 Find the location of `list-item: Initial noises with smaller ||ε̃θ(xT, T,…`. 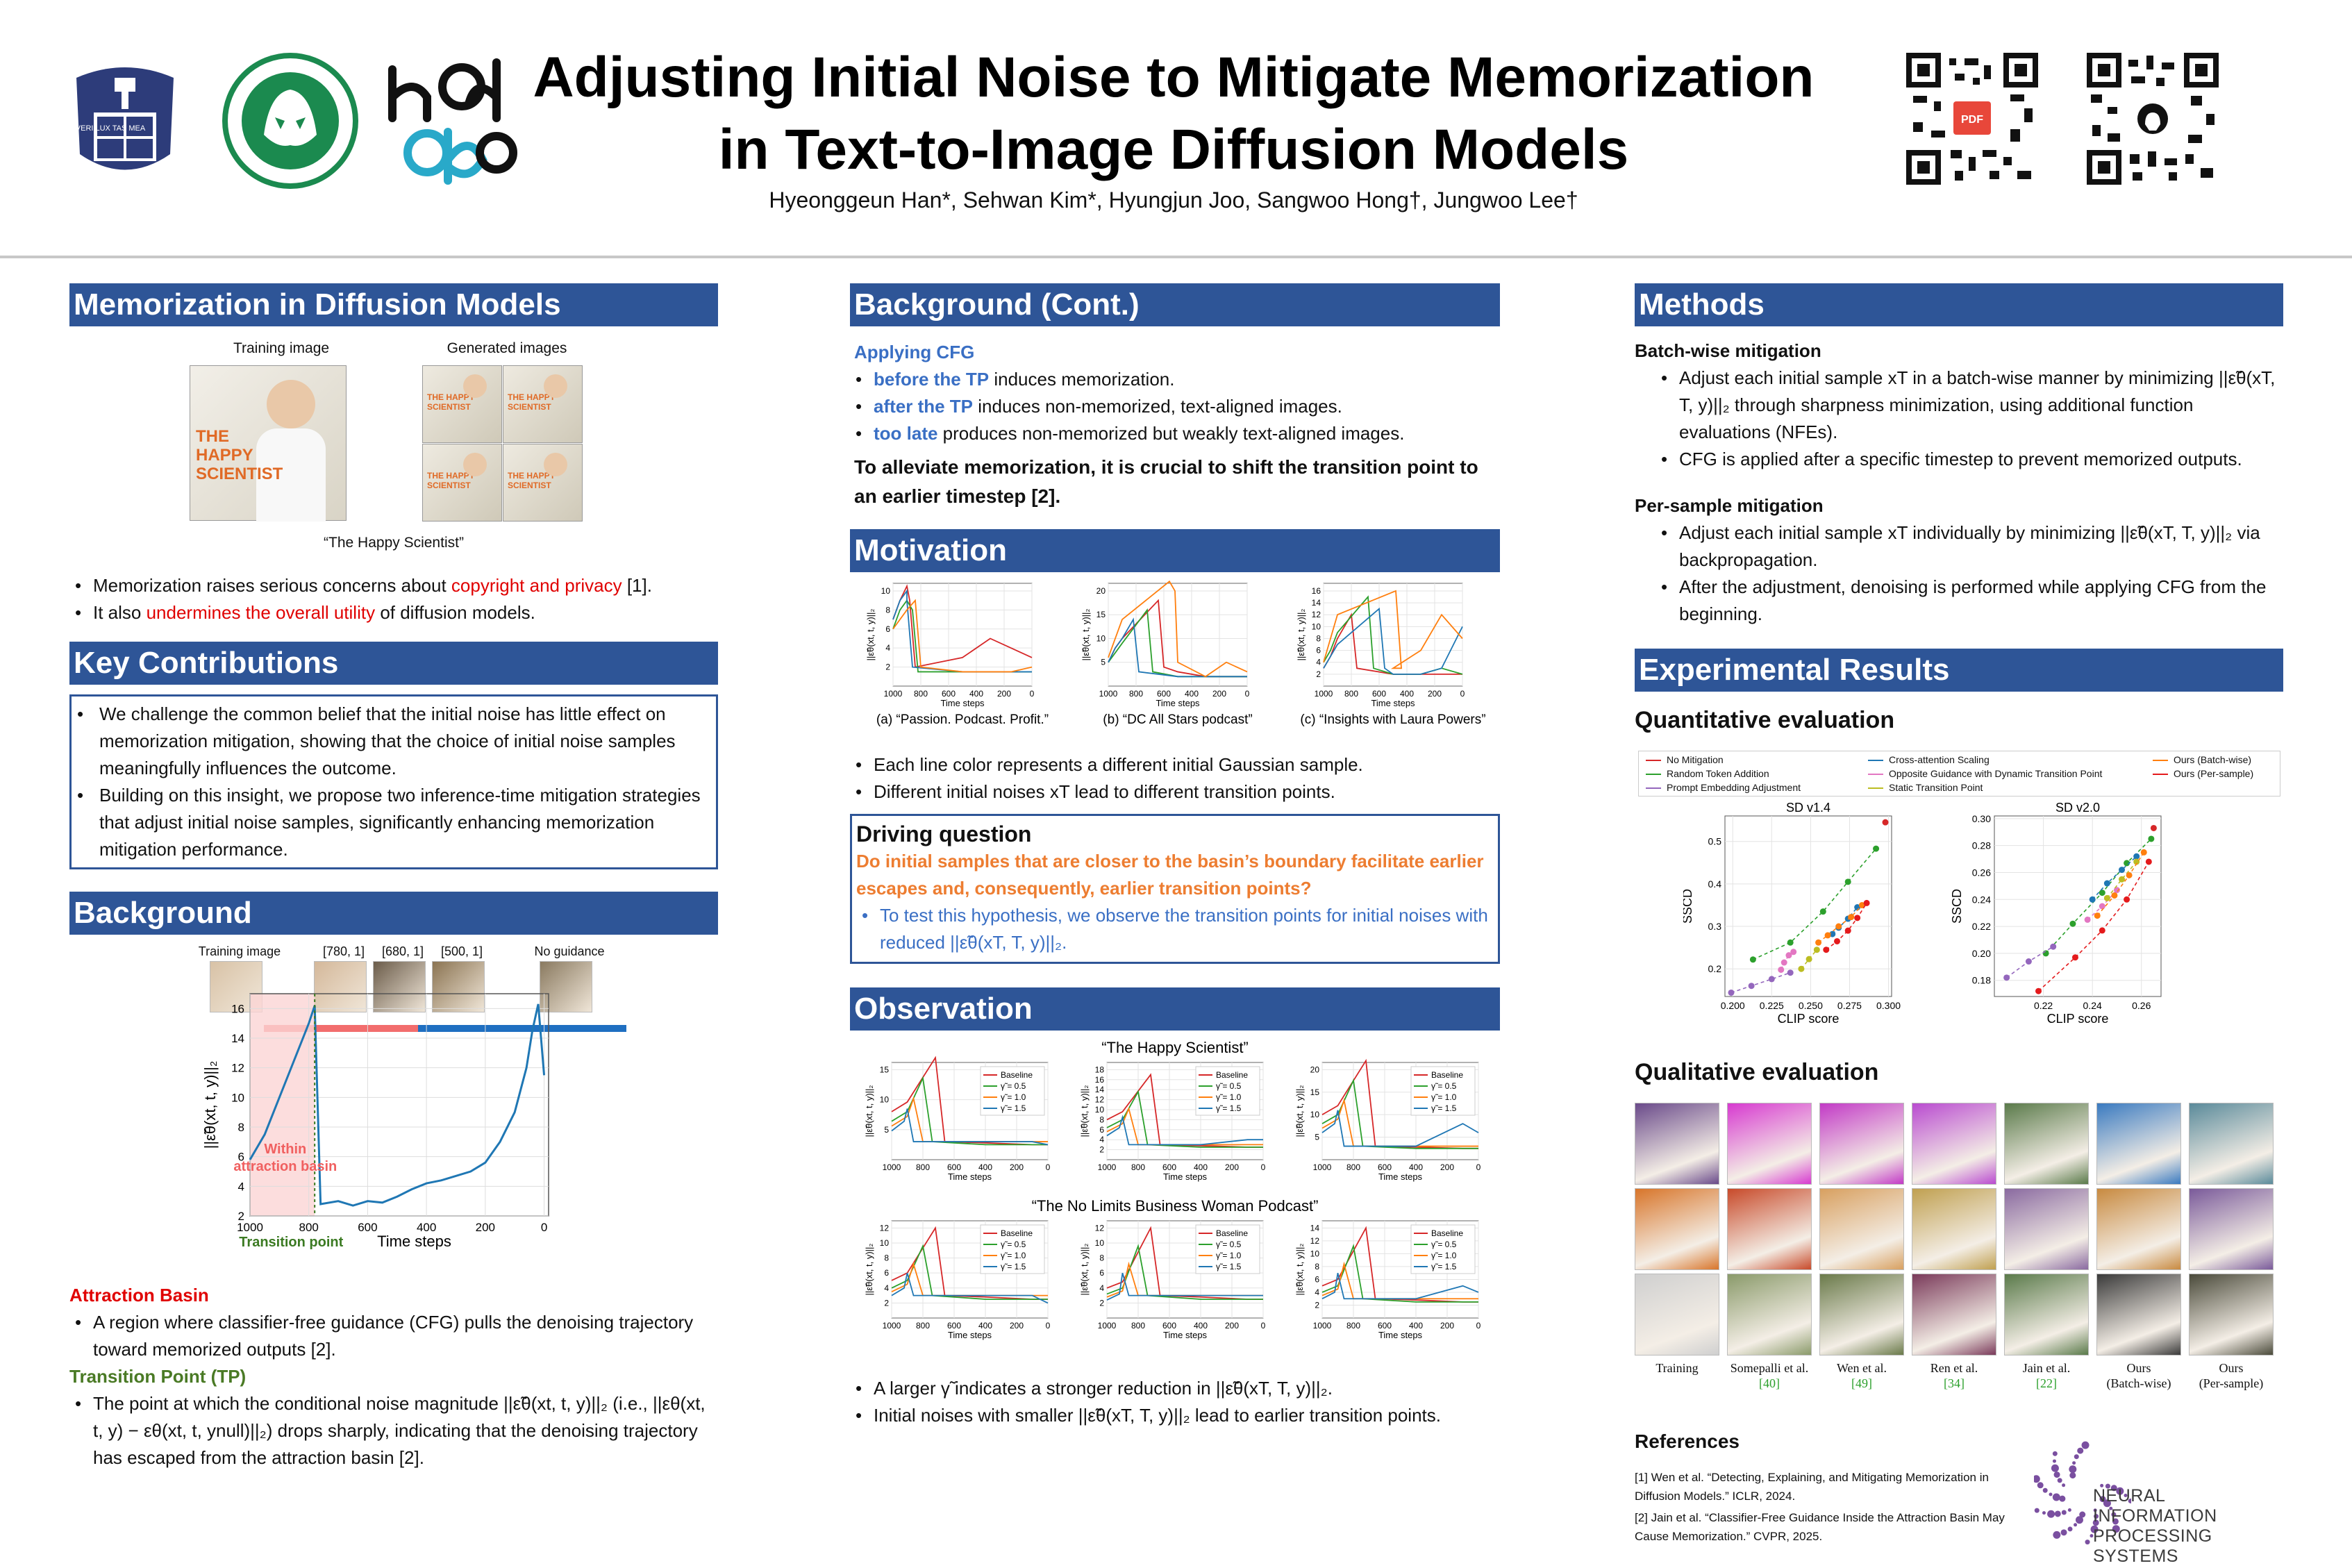

list-item: Initial noises with smaller ||ε̃θ(xT, T,… is located at coordinates (1175, 1415).